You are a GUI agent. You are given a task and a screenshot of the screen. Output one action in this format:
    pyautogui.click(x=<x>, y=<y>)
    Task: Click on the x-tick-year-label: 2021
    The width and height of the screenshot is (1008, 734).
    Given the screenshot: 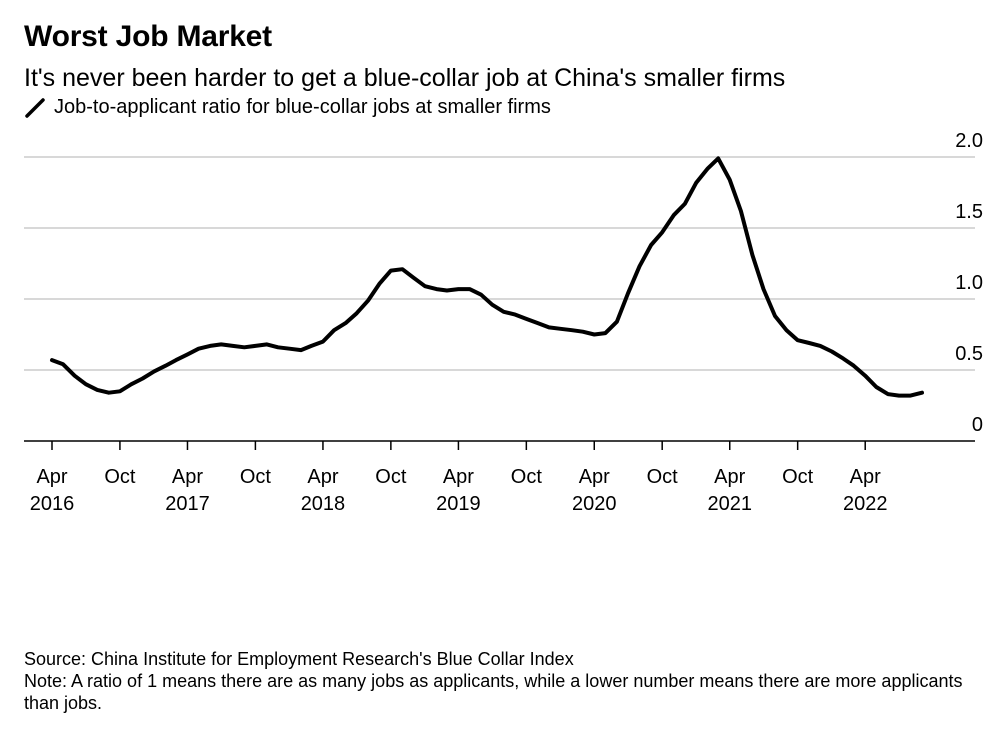 What is the action you would take?
    pyautogui.click(x=729, y=504)
    